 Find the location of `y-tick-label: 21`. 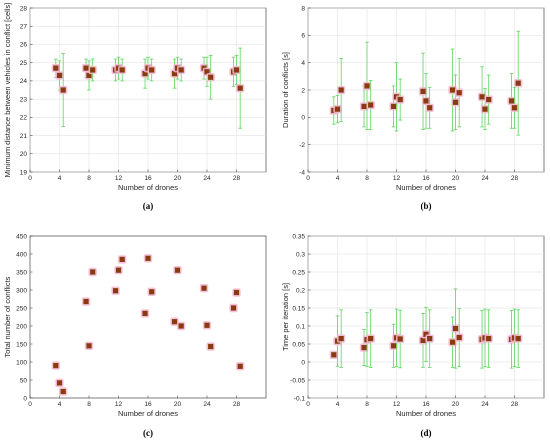

y-tick-label: 21 is located at coordinates (24, 136).